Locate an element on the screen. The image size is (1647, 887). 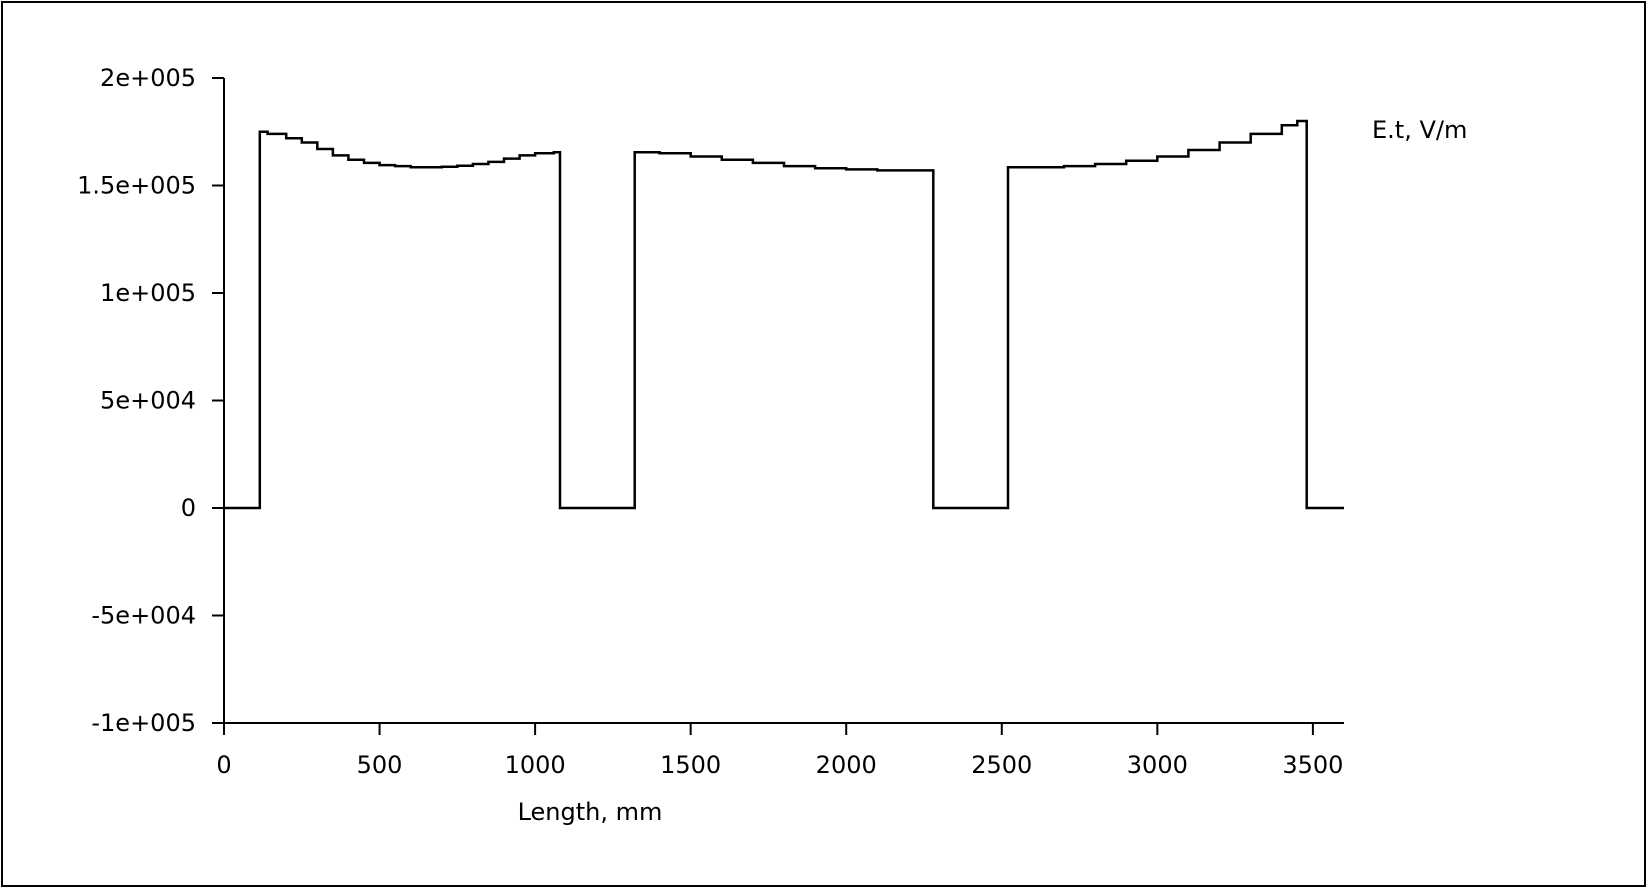
y-tick-label: 2e+005 is located at coordinates (148, 78).